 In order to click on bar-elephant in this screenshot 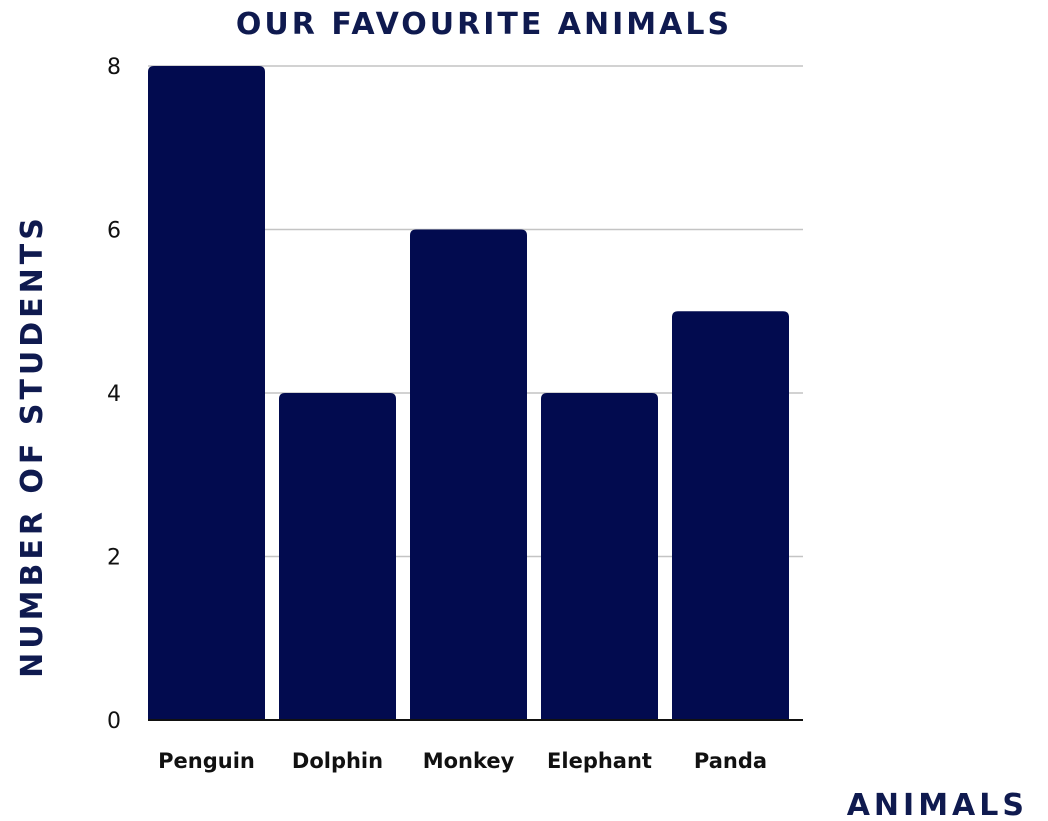, I will do `click(599, 556)`.